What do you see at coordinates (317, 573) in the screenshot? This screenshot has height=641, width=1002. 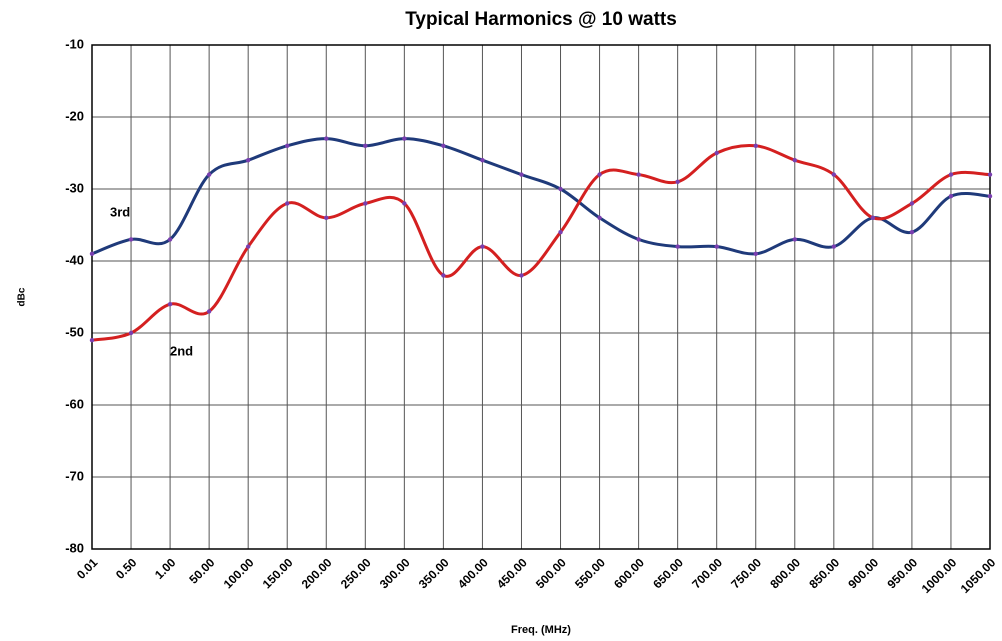 I see `x-tick-label: 200.00` at bounding box center [317, 573].